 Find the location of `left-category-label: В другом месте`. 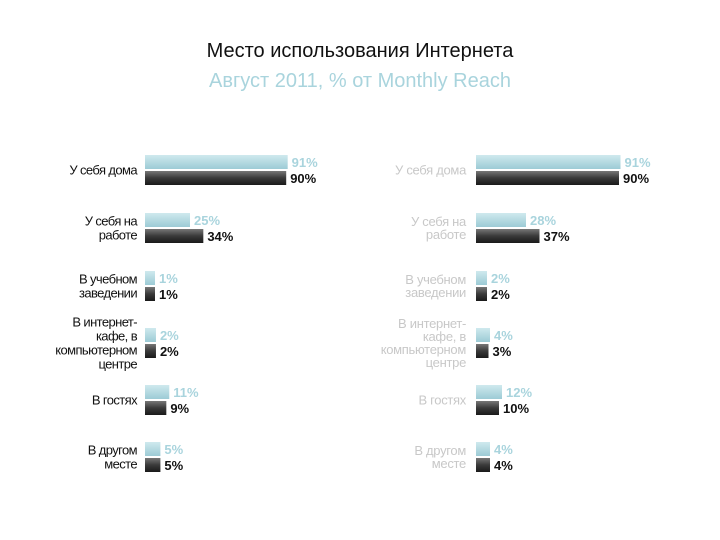

left-category-label: В другом месте is located at coordinates (113, 457).